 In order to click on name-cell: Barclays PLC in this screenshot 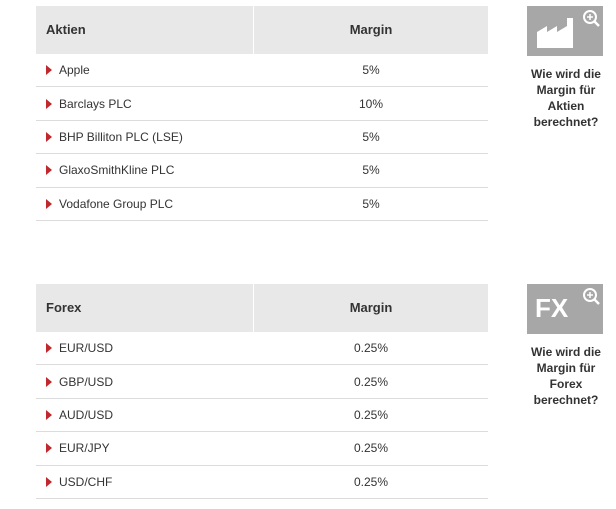, I will do `click(145, 103)`.